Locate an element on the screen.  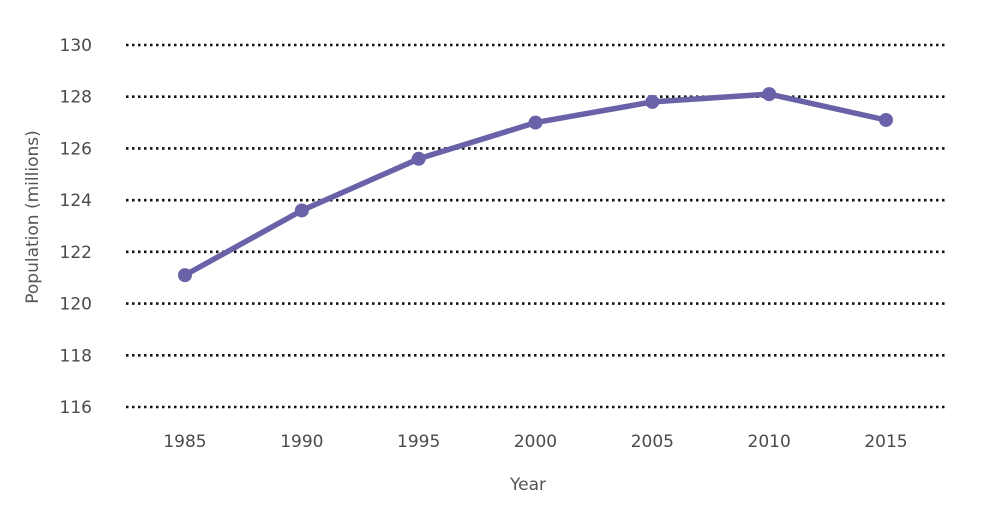
y-axis-ticks: 116 118 120 122 124 126 128 130 is located at coordinates (76, 227).